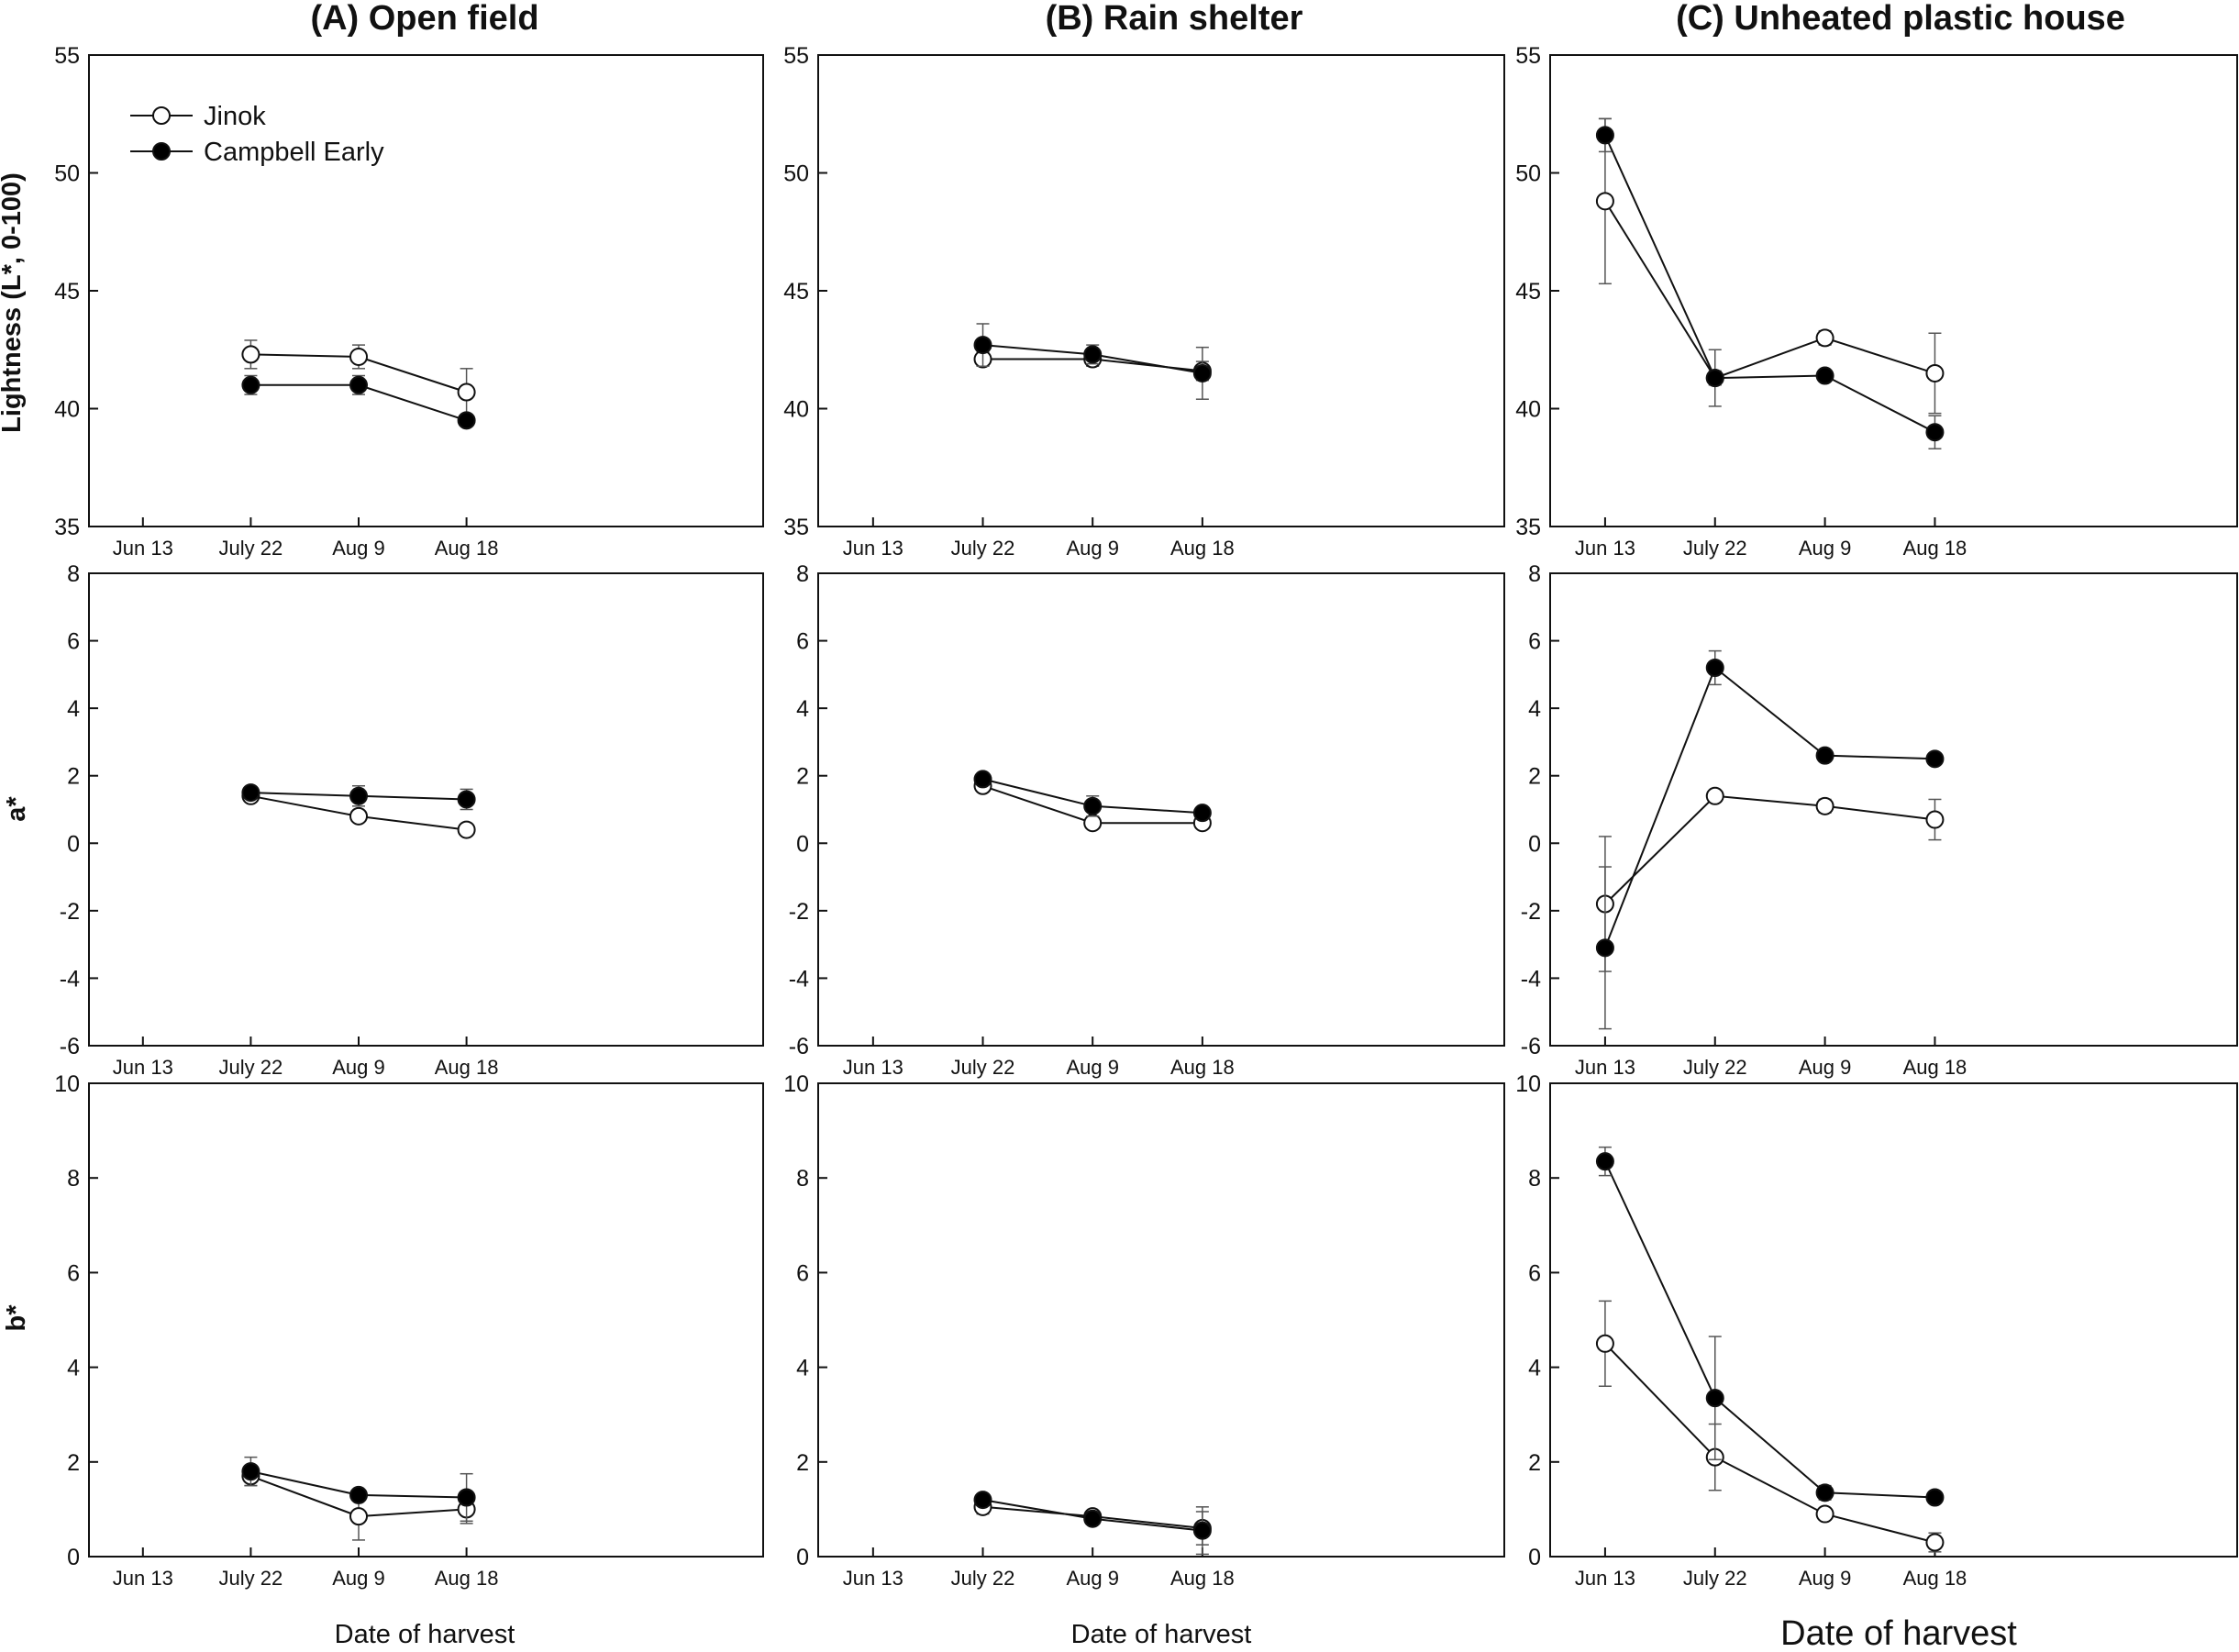 This screenshot has height=1652, width=2239. I want to click on ytick-label-b-l-45: 45, so click(796, 292).